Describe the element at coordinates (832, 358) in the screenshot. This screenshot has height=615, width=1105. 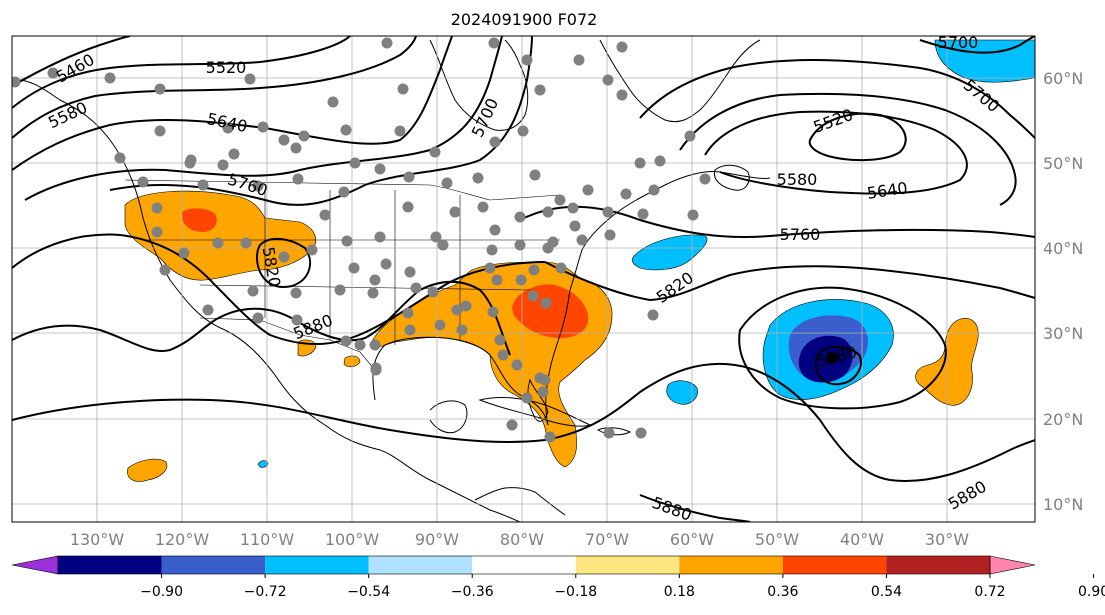
I see `cyclone-center-dot` at that location.